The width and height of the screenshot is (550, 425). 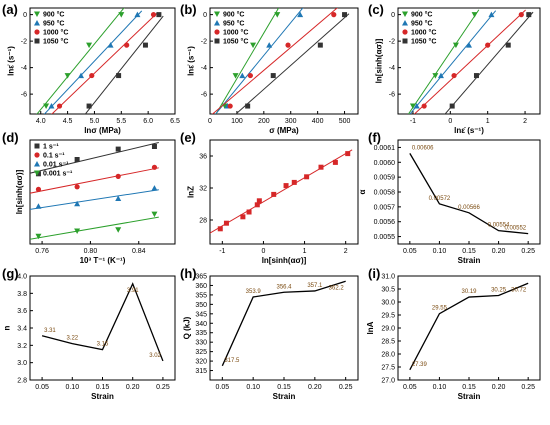 What do you see at coordinates (385, 163) in the screenshot?
I see `y-tick-label: 0.0060` at bounding box center [385, 163].